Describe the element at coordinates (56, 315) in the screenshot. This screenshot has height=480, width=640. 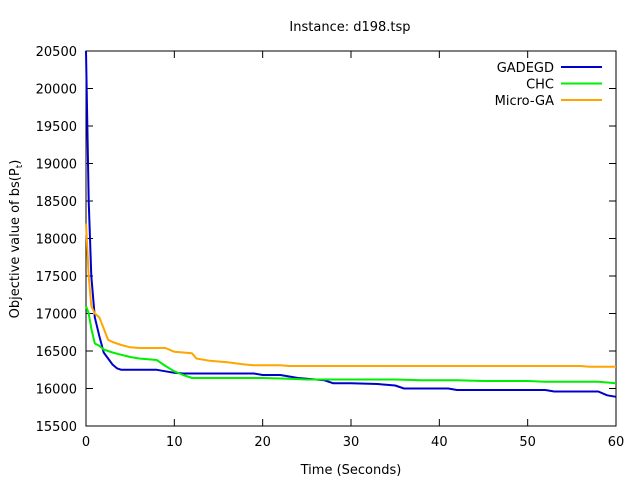
I see `y-tick-label: 17000` at that location.